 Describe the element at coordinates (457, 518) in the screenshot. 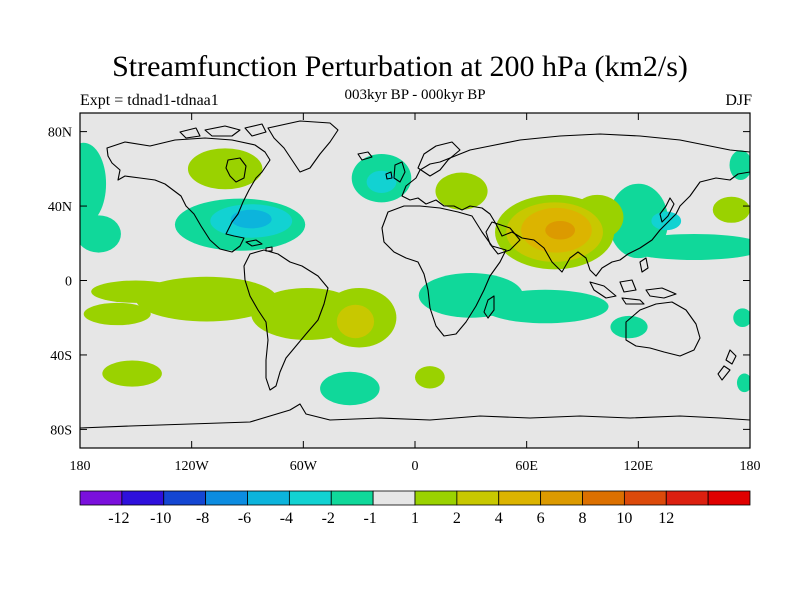

I see `colorbar-label-8: 2` at that location.